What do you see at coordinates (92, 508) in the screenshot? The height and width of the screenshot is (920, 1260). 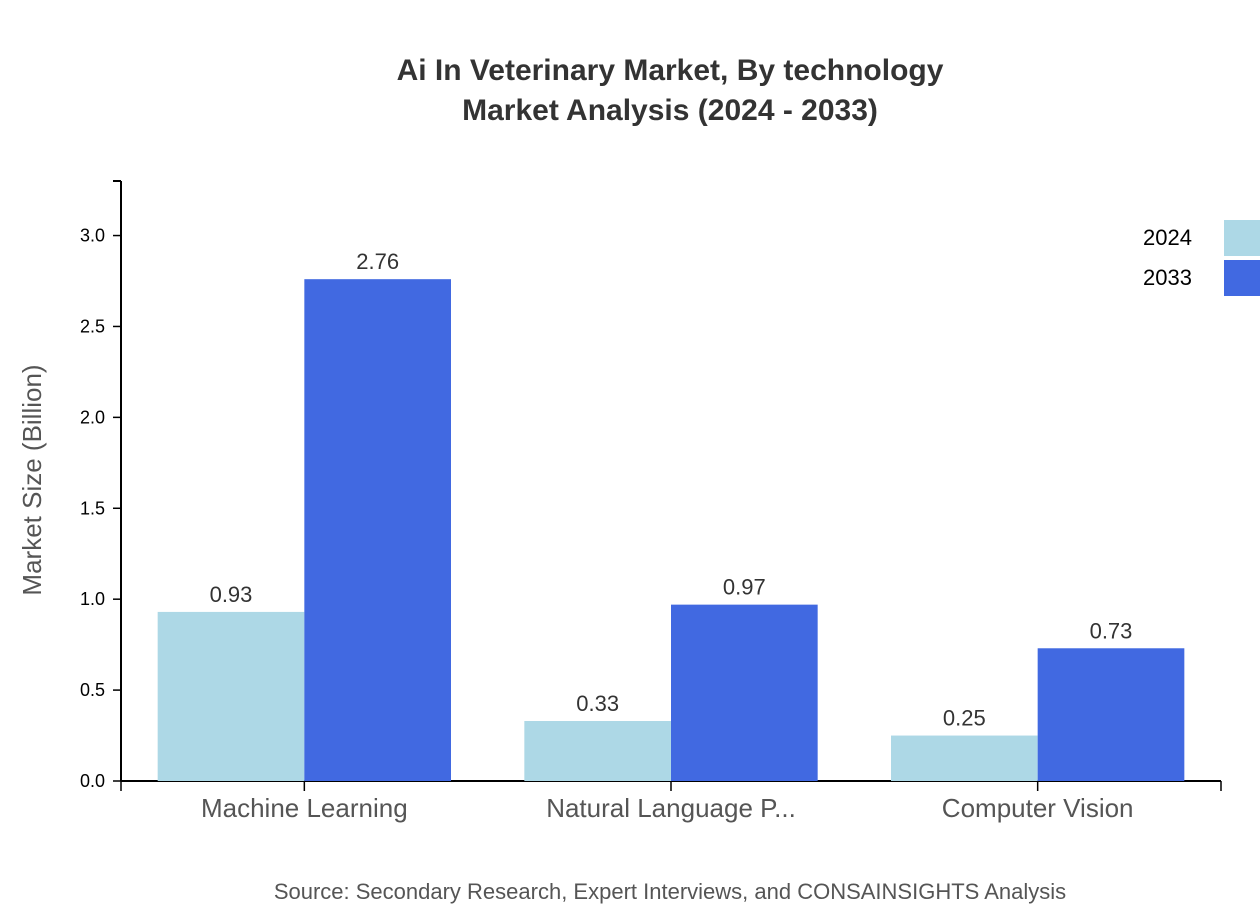 I see `y-tick-label: 1.5` at bounding box center [92, 508].